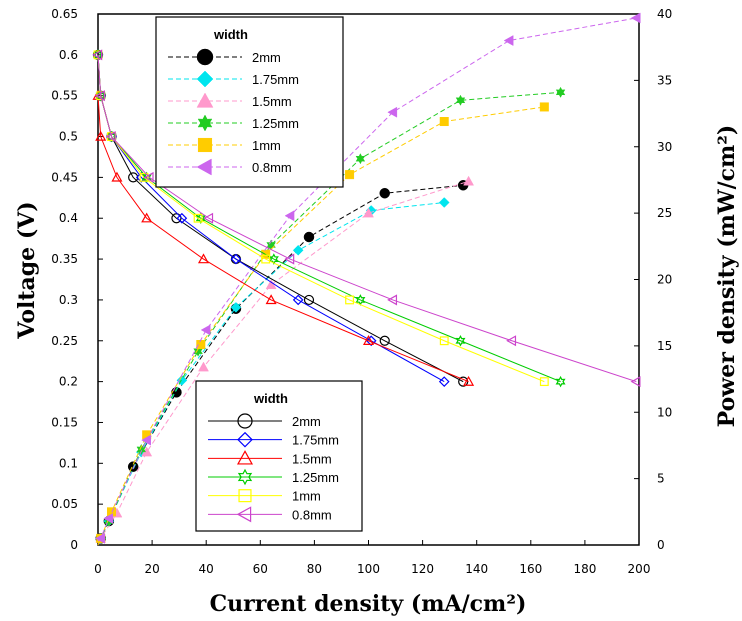 This screenshot has height=621, width=742. What do you see at coordinates (266, 57) in the screenshot?
I see `legend-label-2mm: 2mm` at bounding box center [266, 57].